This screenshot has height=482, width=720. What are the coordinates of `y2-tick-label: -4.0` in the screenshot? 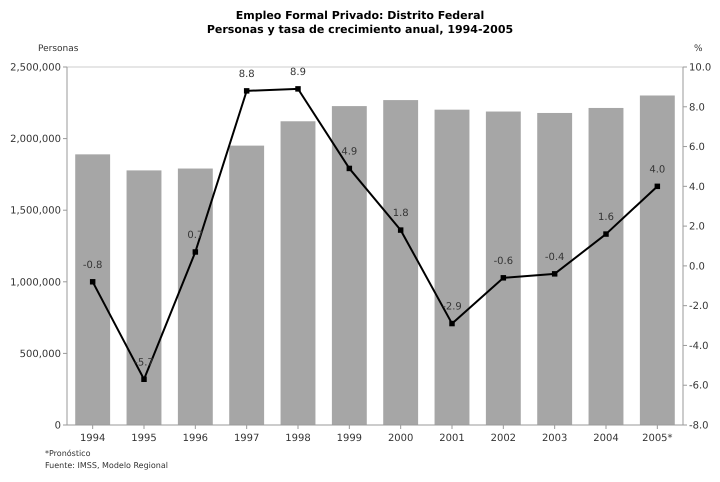 It's located at (699, 346).